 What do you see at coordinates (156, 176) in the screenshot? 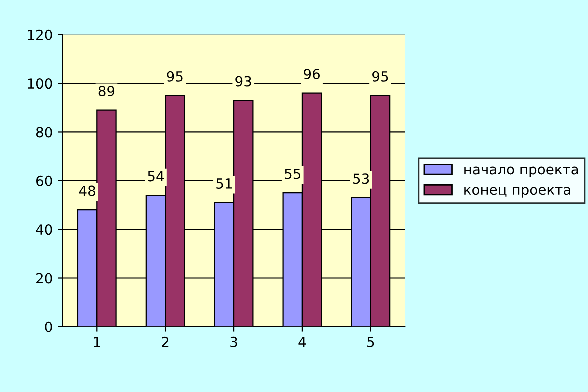
I see `data-label: 54` at bounding box center [156, 176].